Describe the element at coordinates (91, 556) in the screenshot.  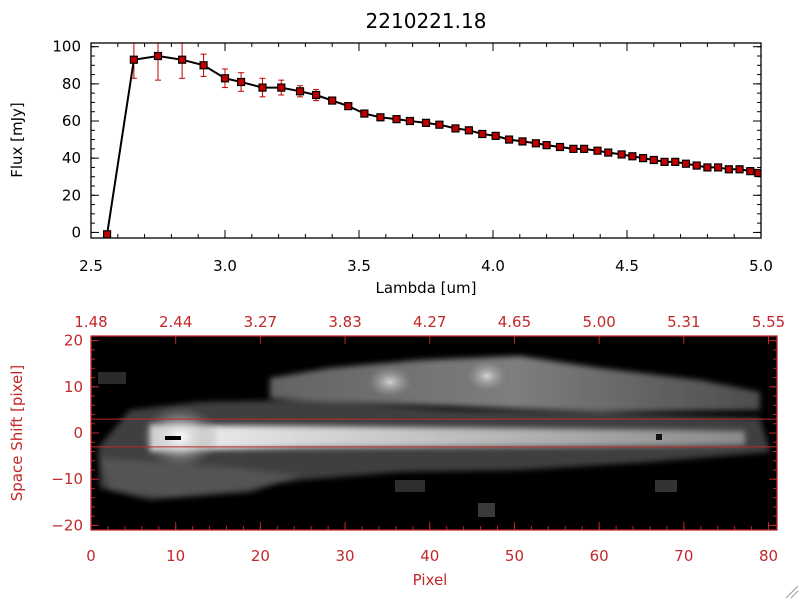
I see `image-x-tick-label: 0` at that location.